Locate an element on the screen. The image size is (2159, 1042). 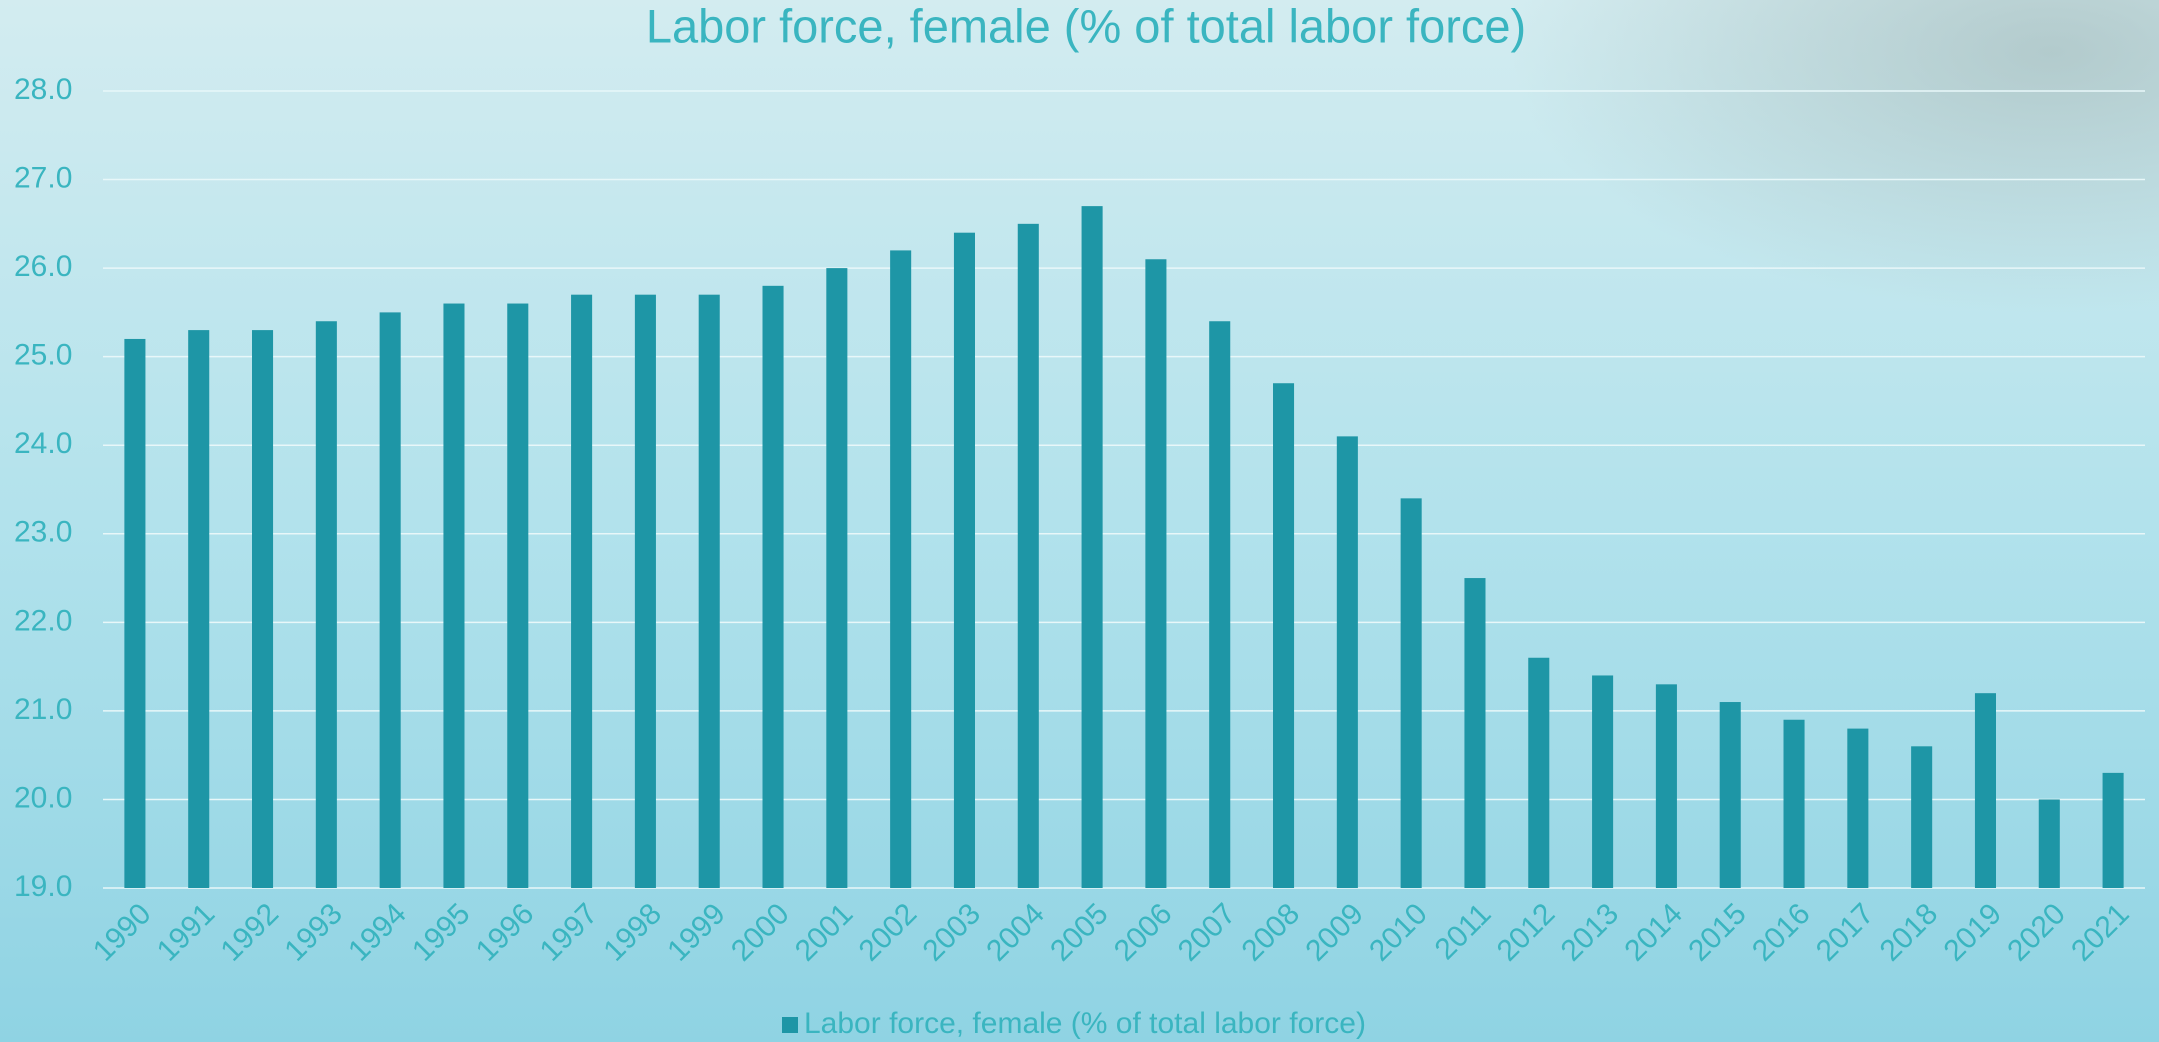
y-tick-label: 26.0 is located at coordinates (43, 266).